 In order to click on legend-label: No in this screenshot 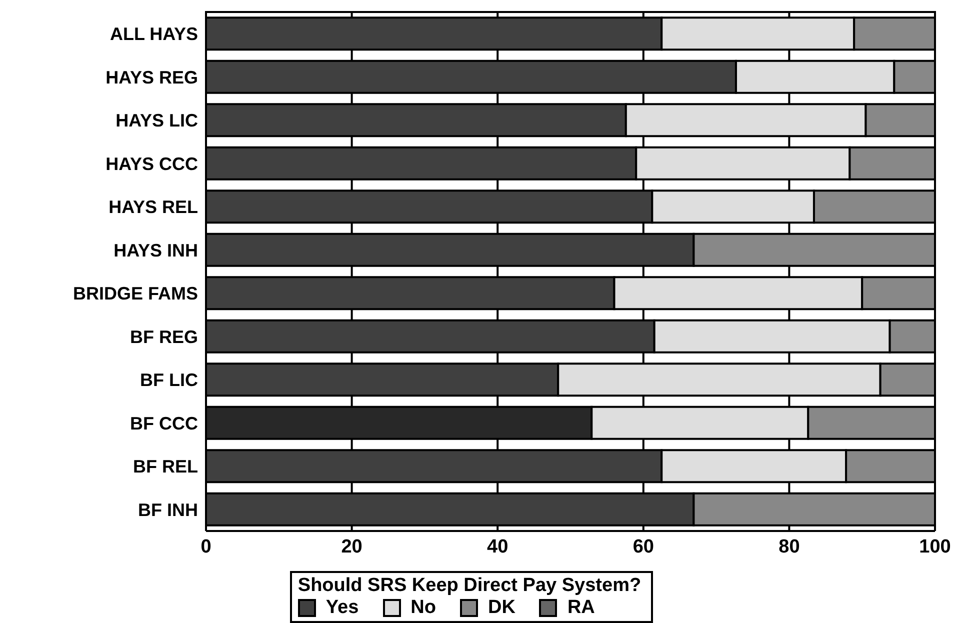, I will do `click(423, 608)`.